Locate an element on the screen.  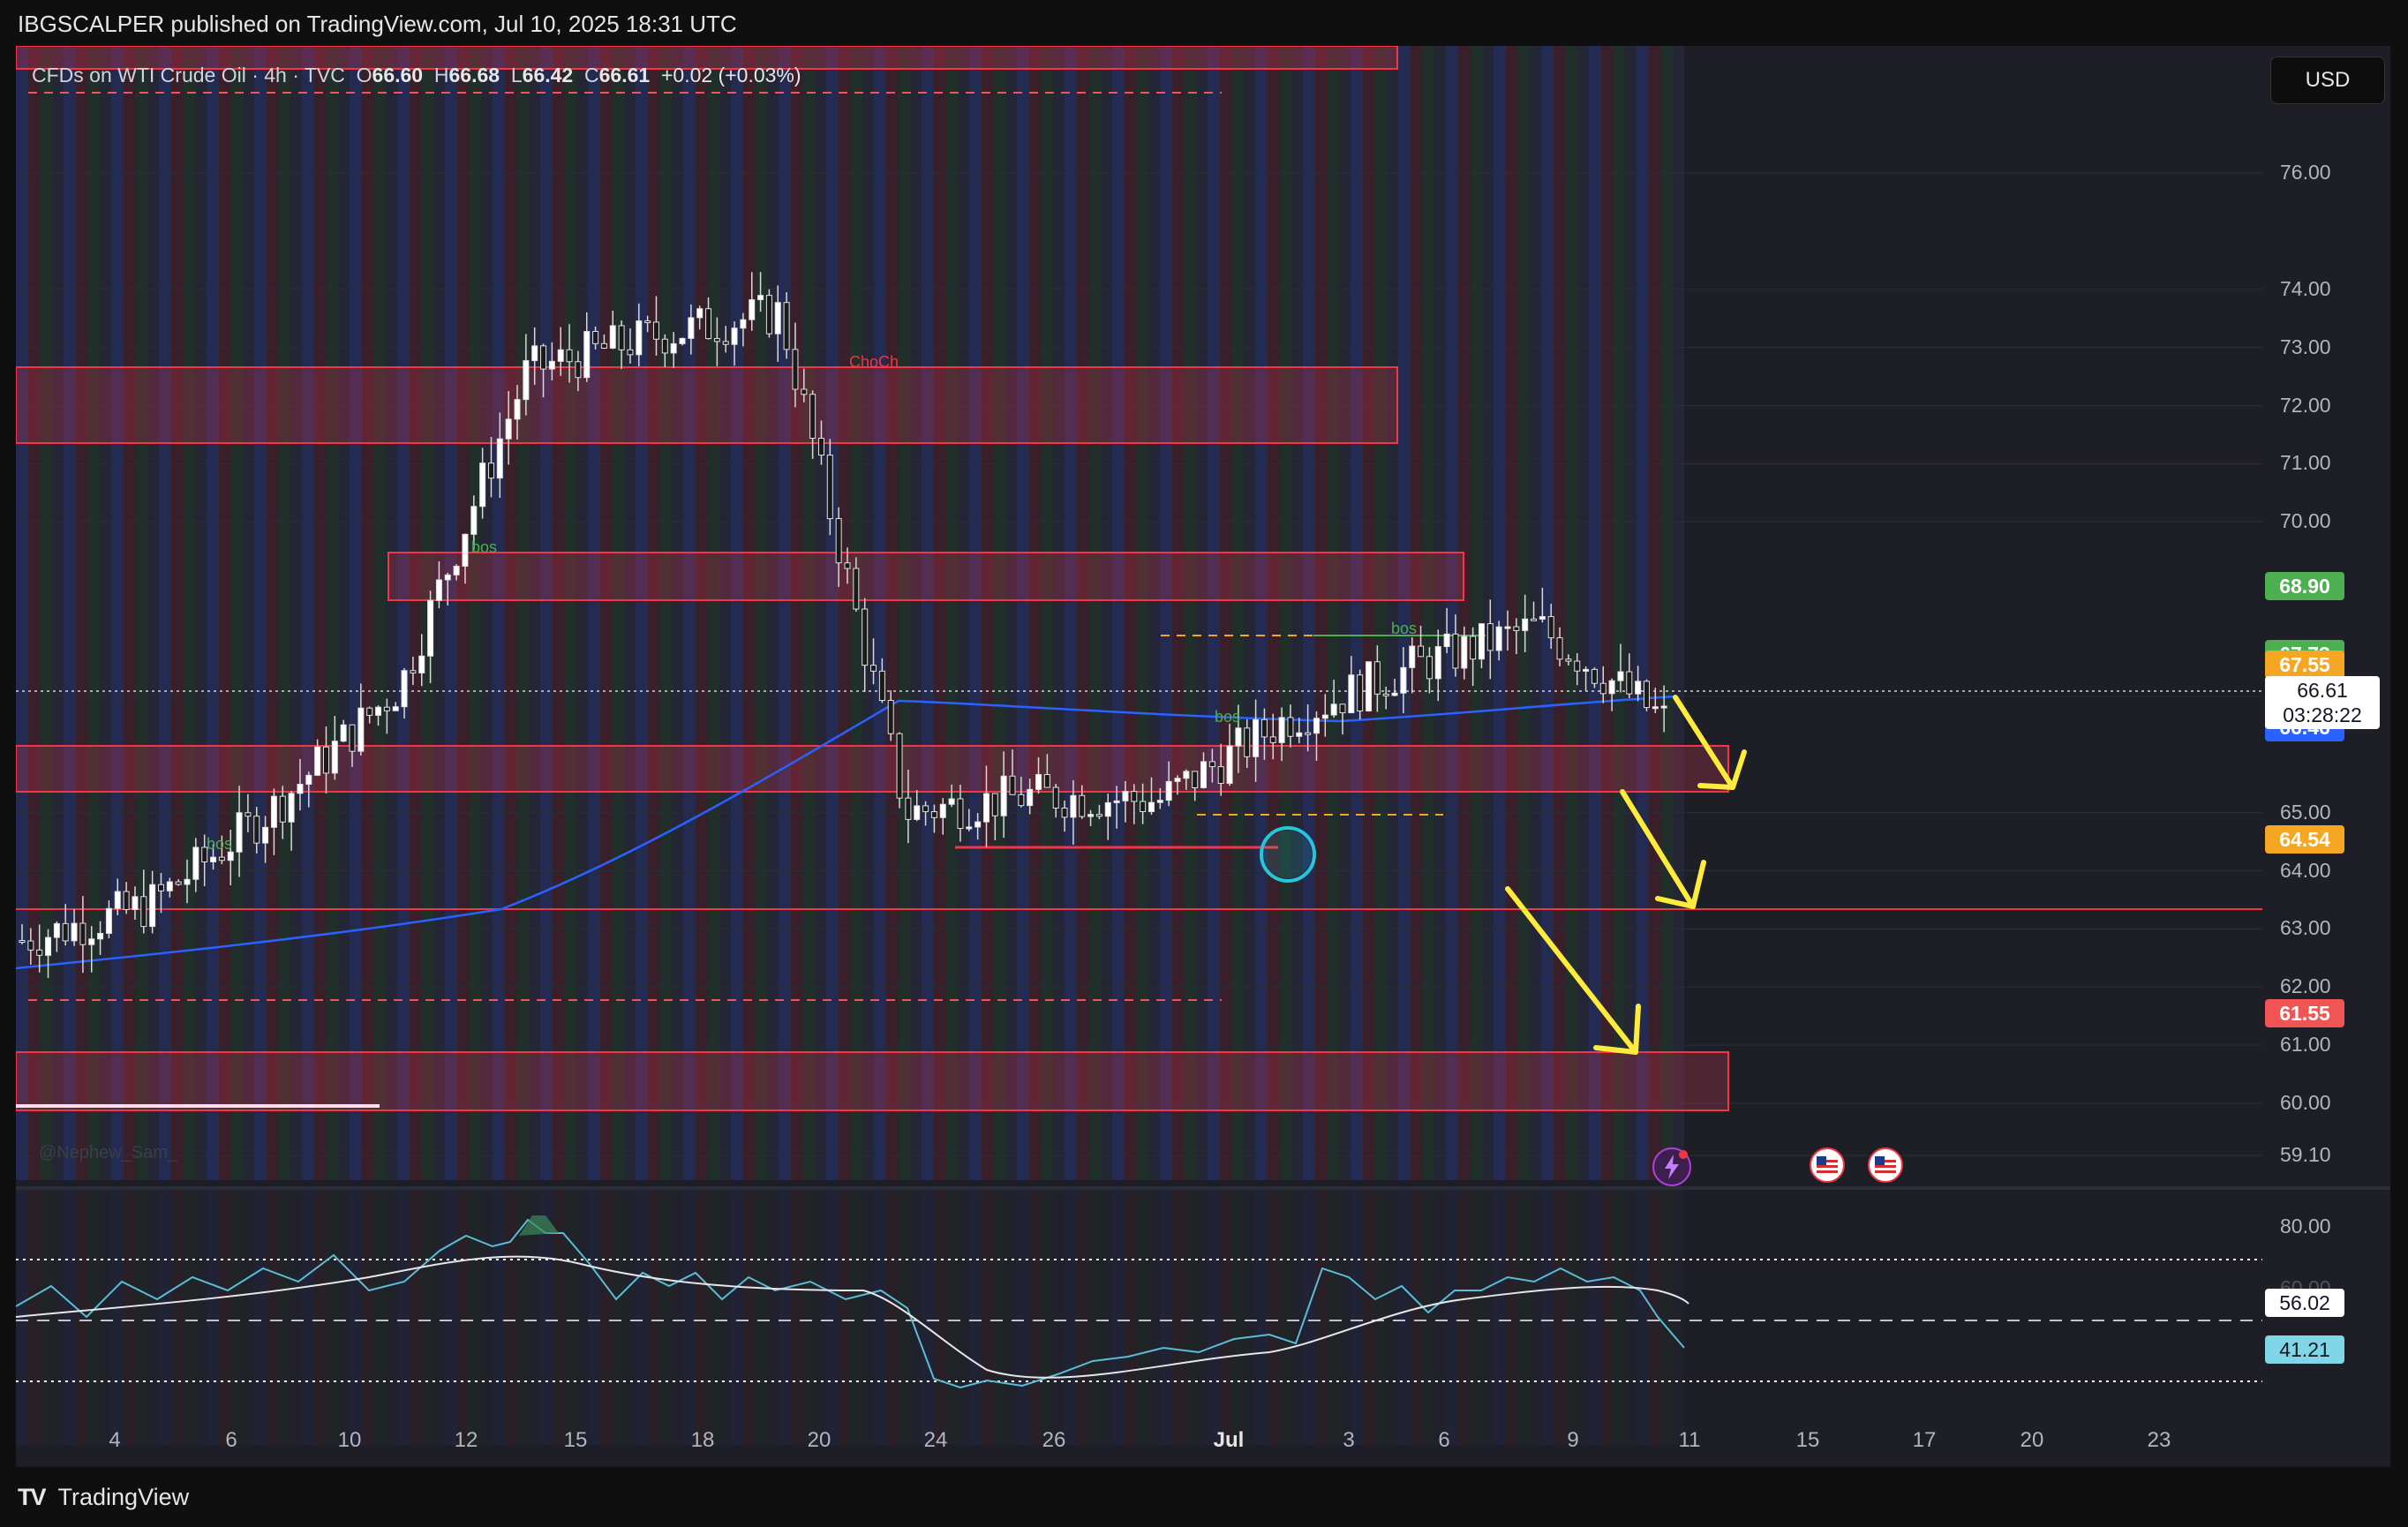
current-price-badge: 66.61 03:28:22 is located at coordinates (2322, 702).